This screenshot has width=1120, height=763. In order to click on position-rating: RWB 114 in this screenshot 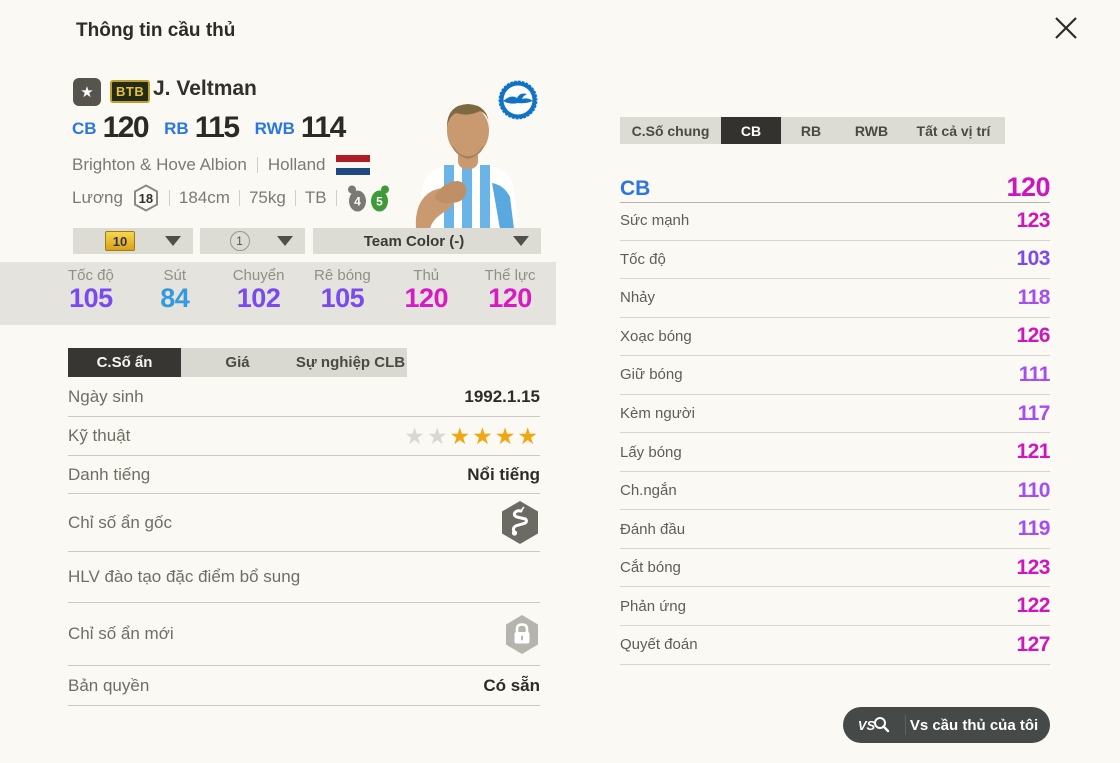, I will do `click(300, 127)`.